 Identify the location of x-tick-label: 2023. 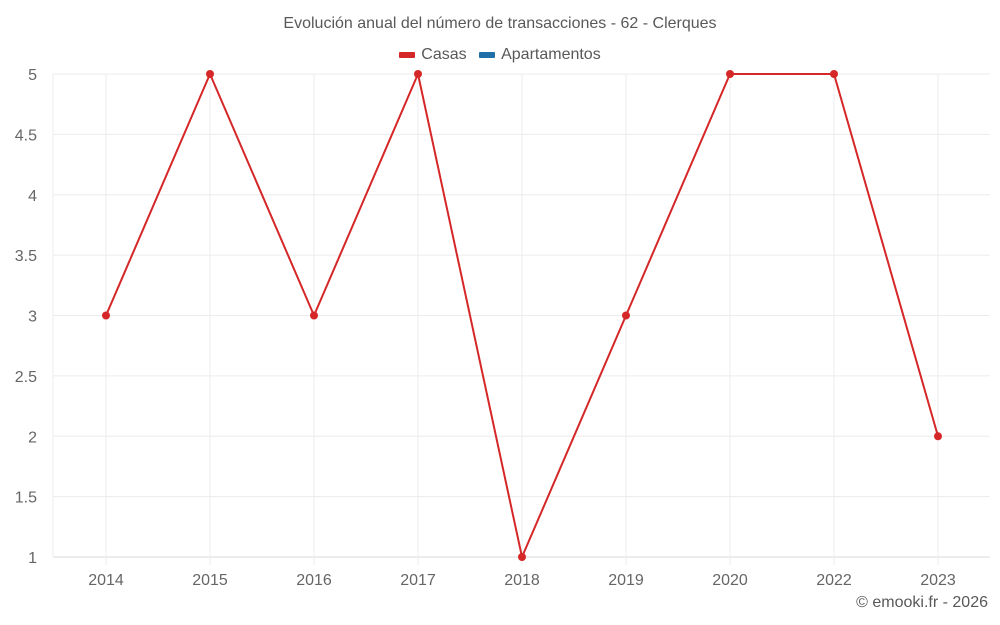
(938, 580).